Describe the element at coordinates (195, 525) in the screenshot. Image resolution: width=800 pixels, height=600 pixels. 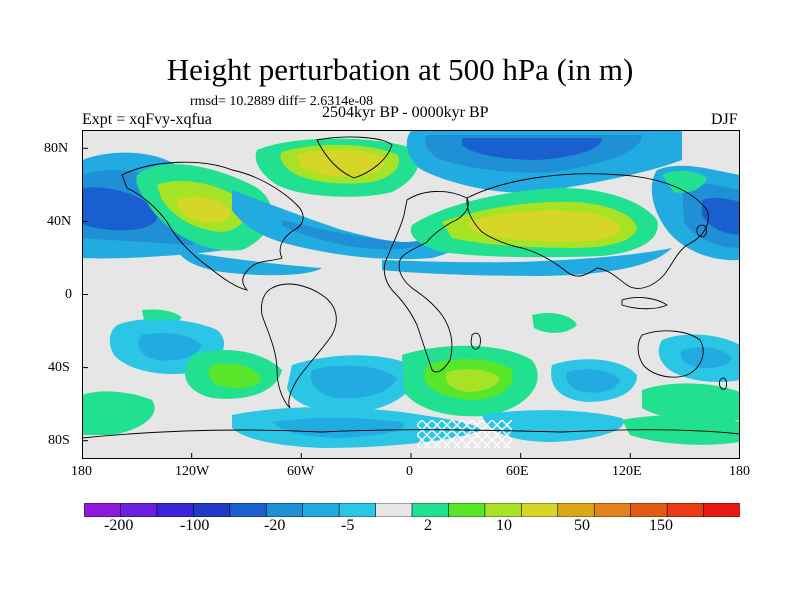
I see `colorbar-label: -100` at that location.